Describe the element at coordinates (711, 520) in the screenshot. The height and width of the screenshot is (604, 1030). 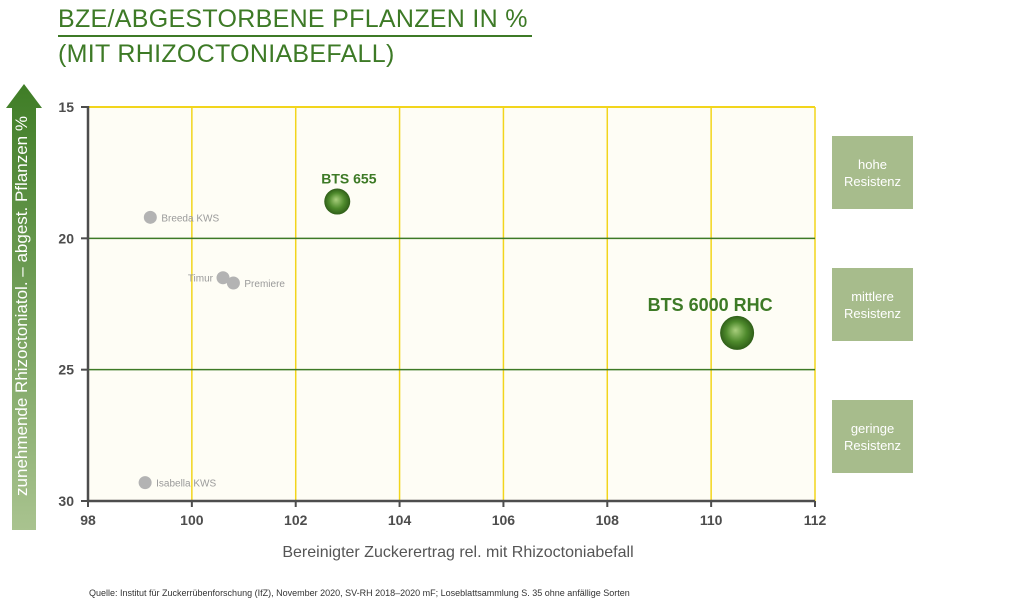
I see `x-tick-label: 110` at that location.